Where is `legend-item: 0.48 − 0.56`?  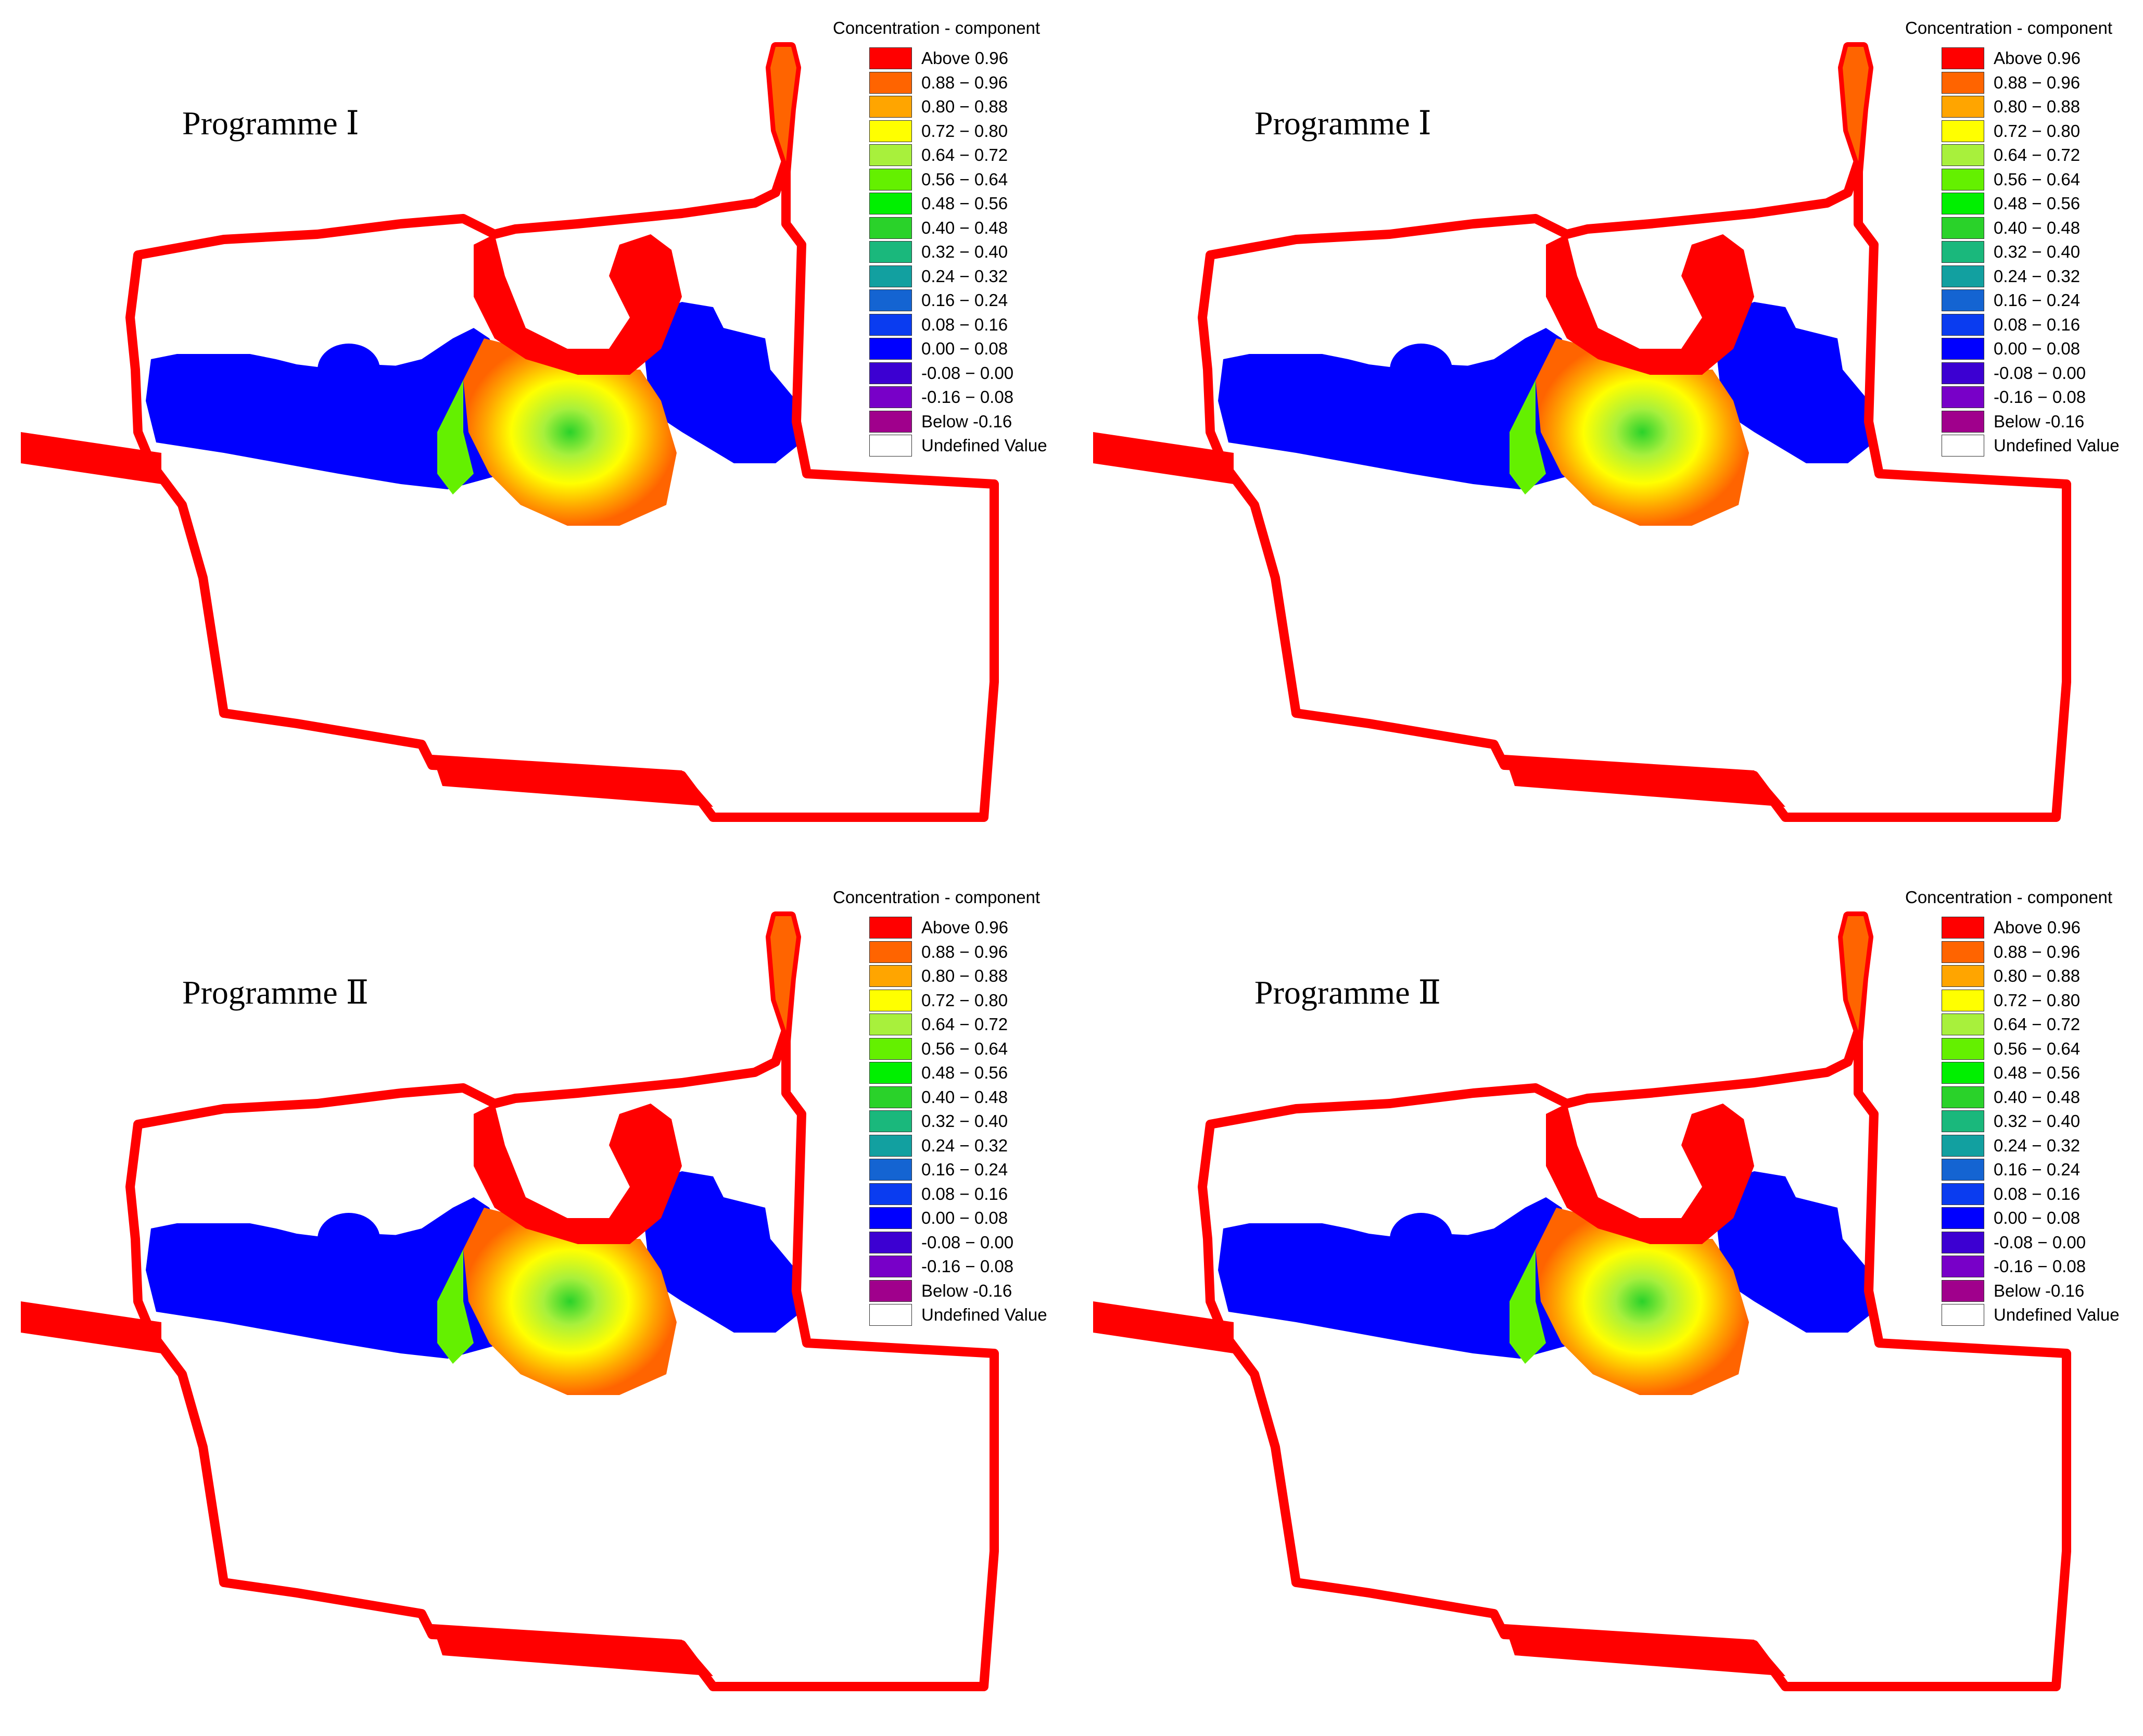
legend-item: 0.48 − 0.56 is located at coordinates (947, 204).